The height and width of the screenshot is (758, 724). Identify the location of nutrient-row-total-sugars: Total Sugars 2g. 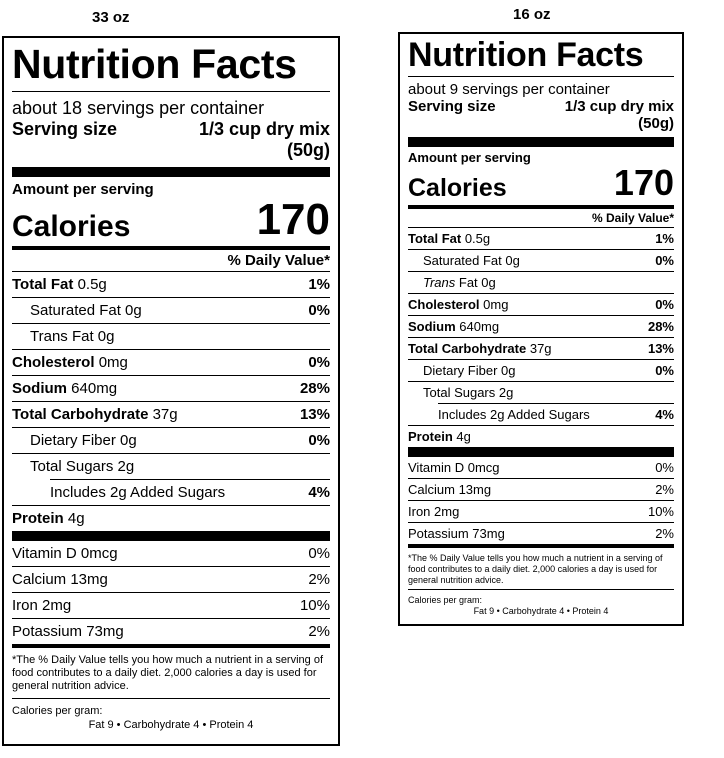
(171, 466).